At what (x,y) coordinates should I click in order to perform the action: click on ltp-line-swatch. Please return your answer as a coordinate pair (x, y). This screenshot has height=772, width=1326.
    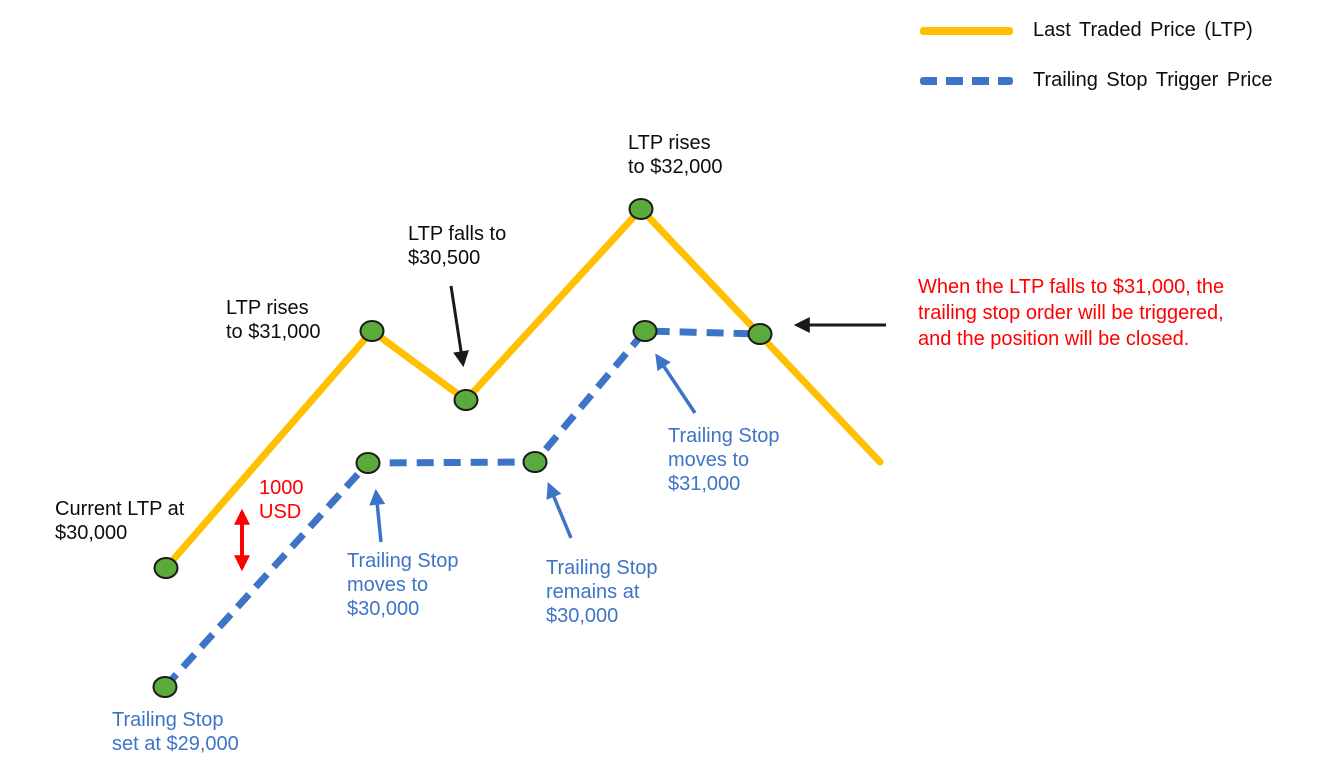
    Looking at the image, I should click on (966, 30).